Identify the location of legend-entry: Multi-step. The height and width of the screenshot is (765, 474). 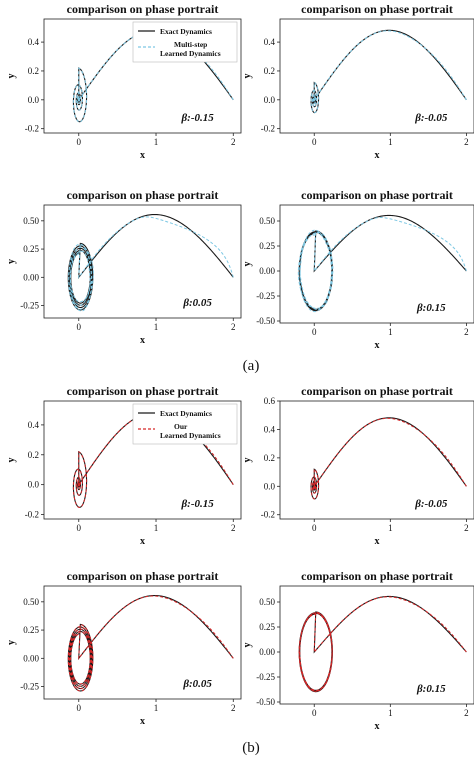
(190, 44).